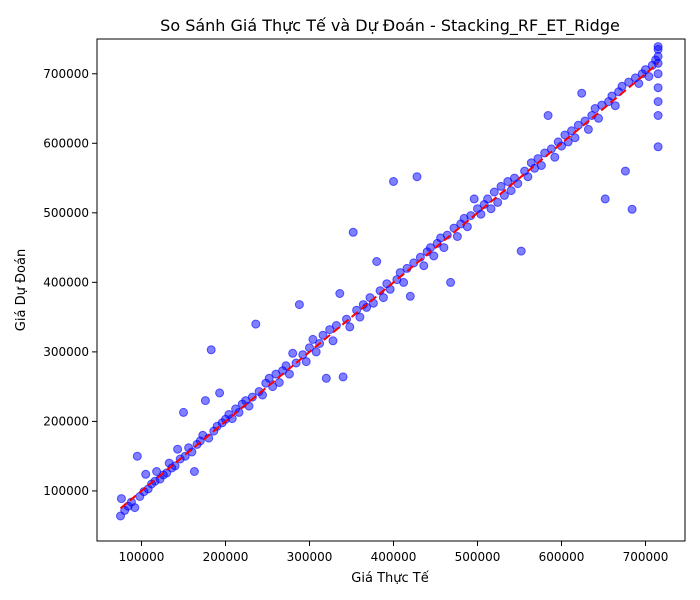 This screenshot has width=700, height=600. What do you see at coordinates (21, 290) in the screenshot?
I see `y-axis-label: Giá Dự Đoán` at bounding box center [21, 290].